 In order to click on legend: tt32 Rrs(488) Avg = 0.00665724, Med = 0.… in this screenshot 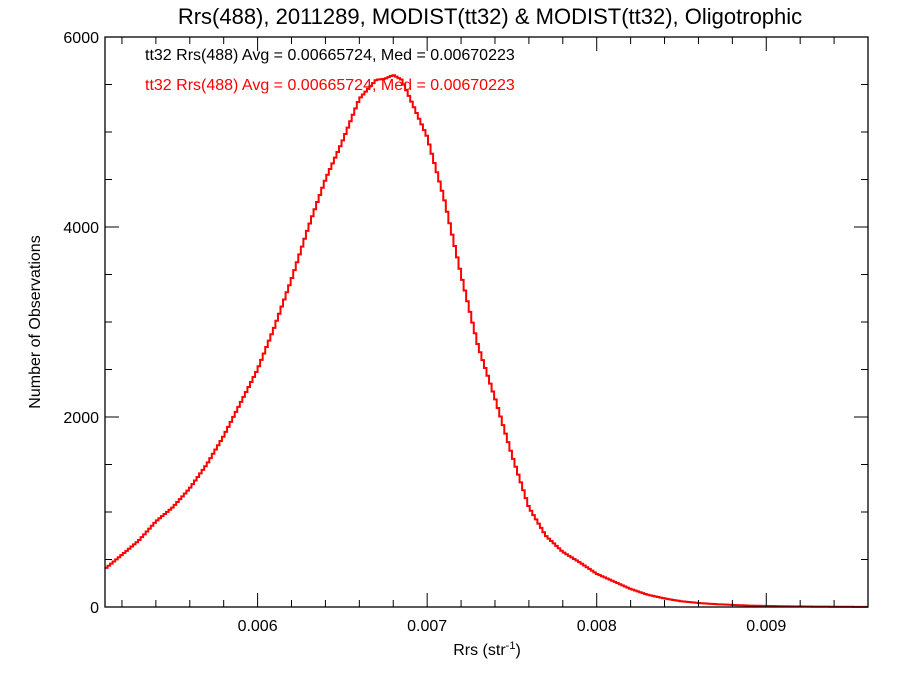, I will do `click(330, 70)`.